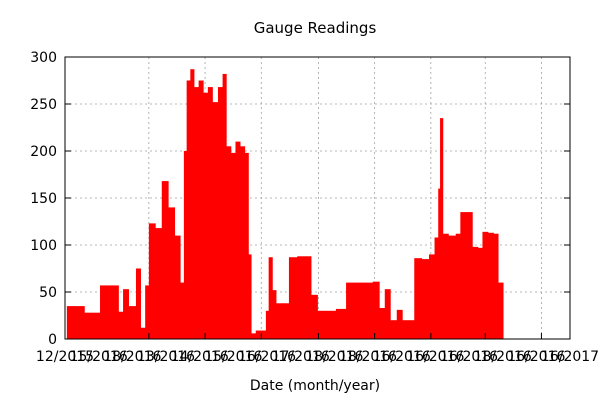 Image resolution: width=600 pixels, height=404 pixels. What do you see at coordinates (200, 357) in the screenshot?
I see `x-tick-label: 14/2016` at bounding box center [200, 357].